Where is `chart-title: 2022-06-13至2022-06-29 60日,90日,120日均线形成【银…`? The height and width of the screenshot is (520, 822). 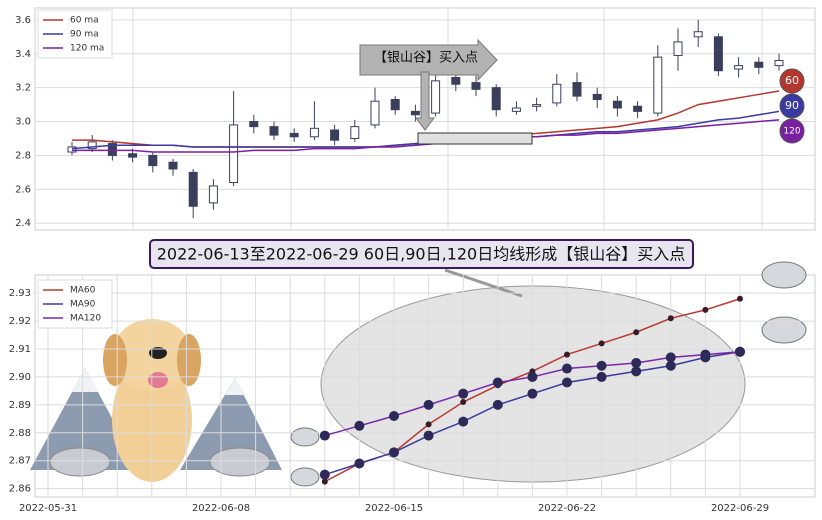
chart-title: 2022-06-13至2022-06-29 60日,90日,120日均线形成【银… is located at coordinates (421, 254).